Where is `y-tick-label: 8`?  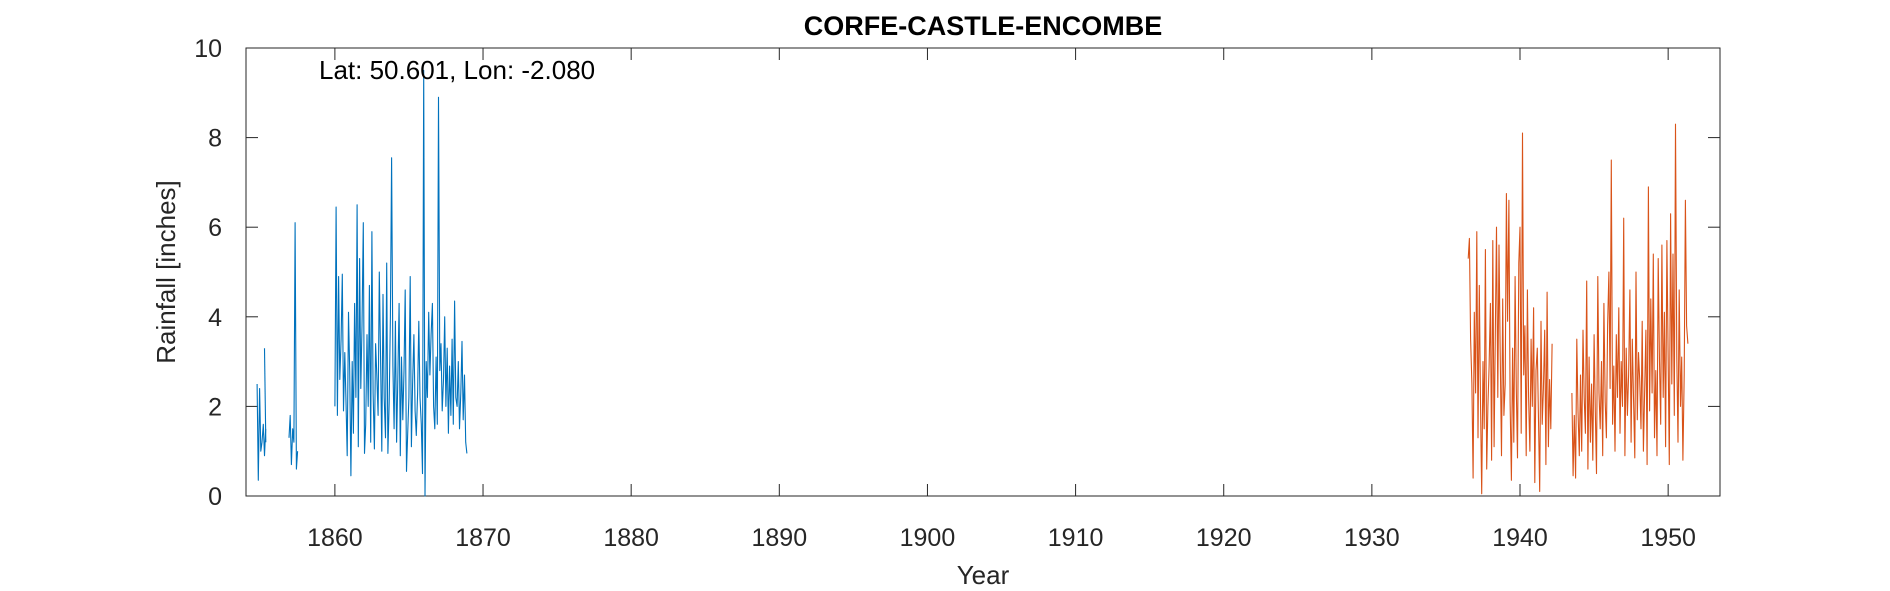 y-tick-label: 8 is located at coordinates (215, 139).